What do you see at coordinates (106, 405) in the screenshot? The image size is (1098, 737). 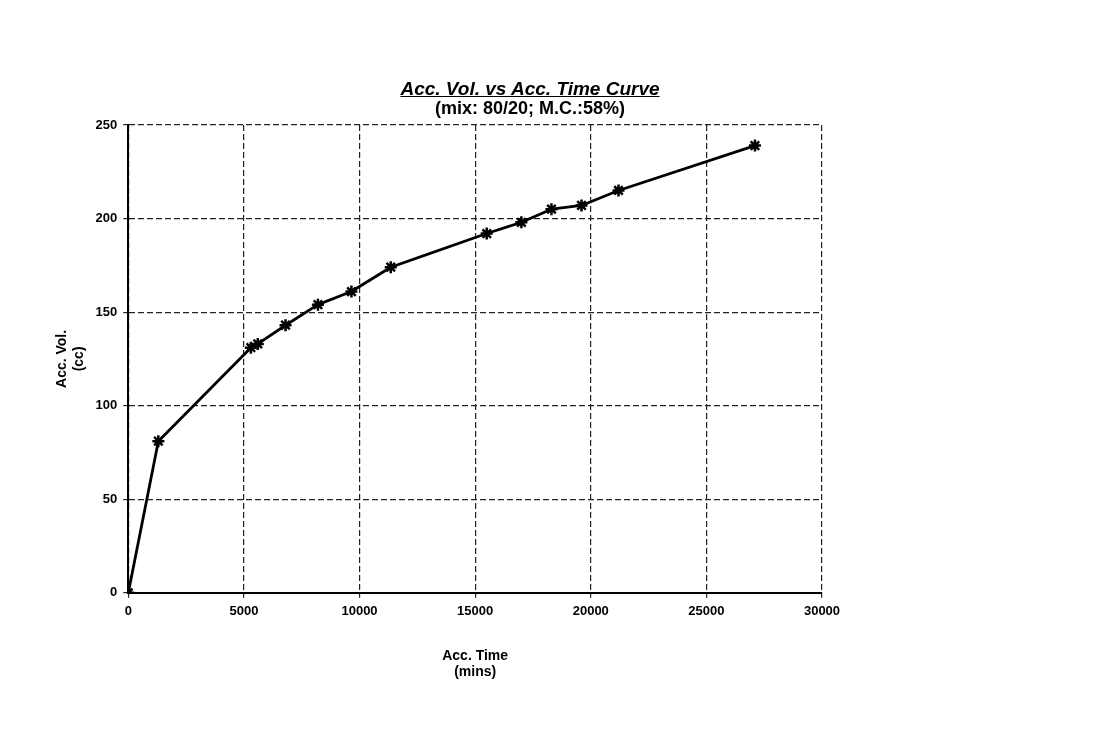 I see `y-tick-label: 100` at bounding box center [106, 405].